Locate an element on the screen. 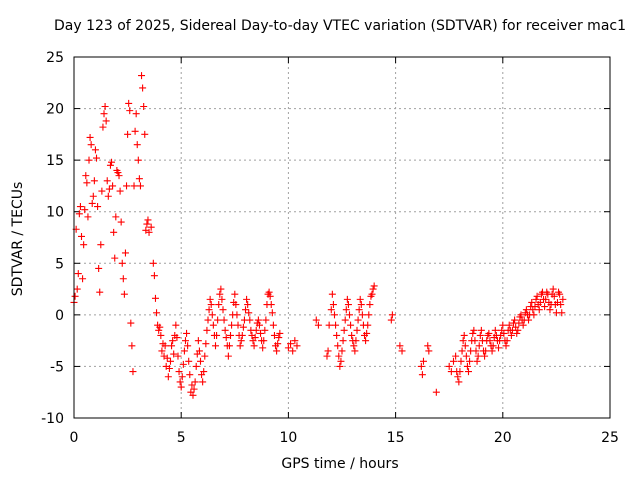 The height and width of the screenshot is (480, 640). y-tick-label: 5 is located at coordinates (59, 264).